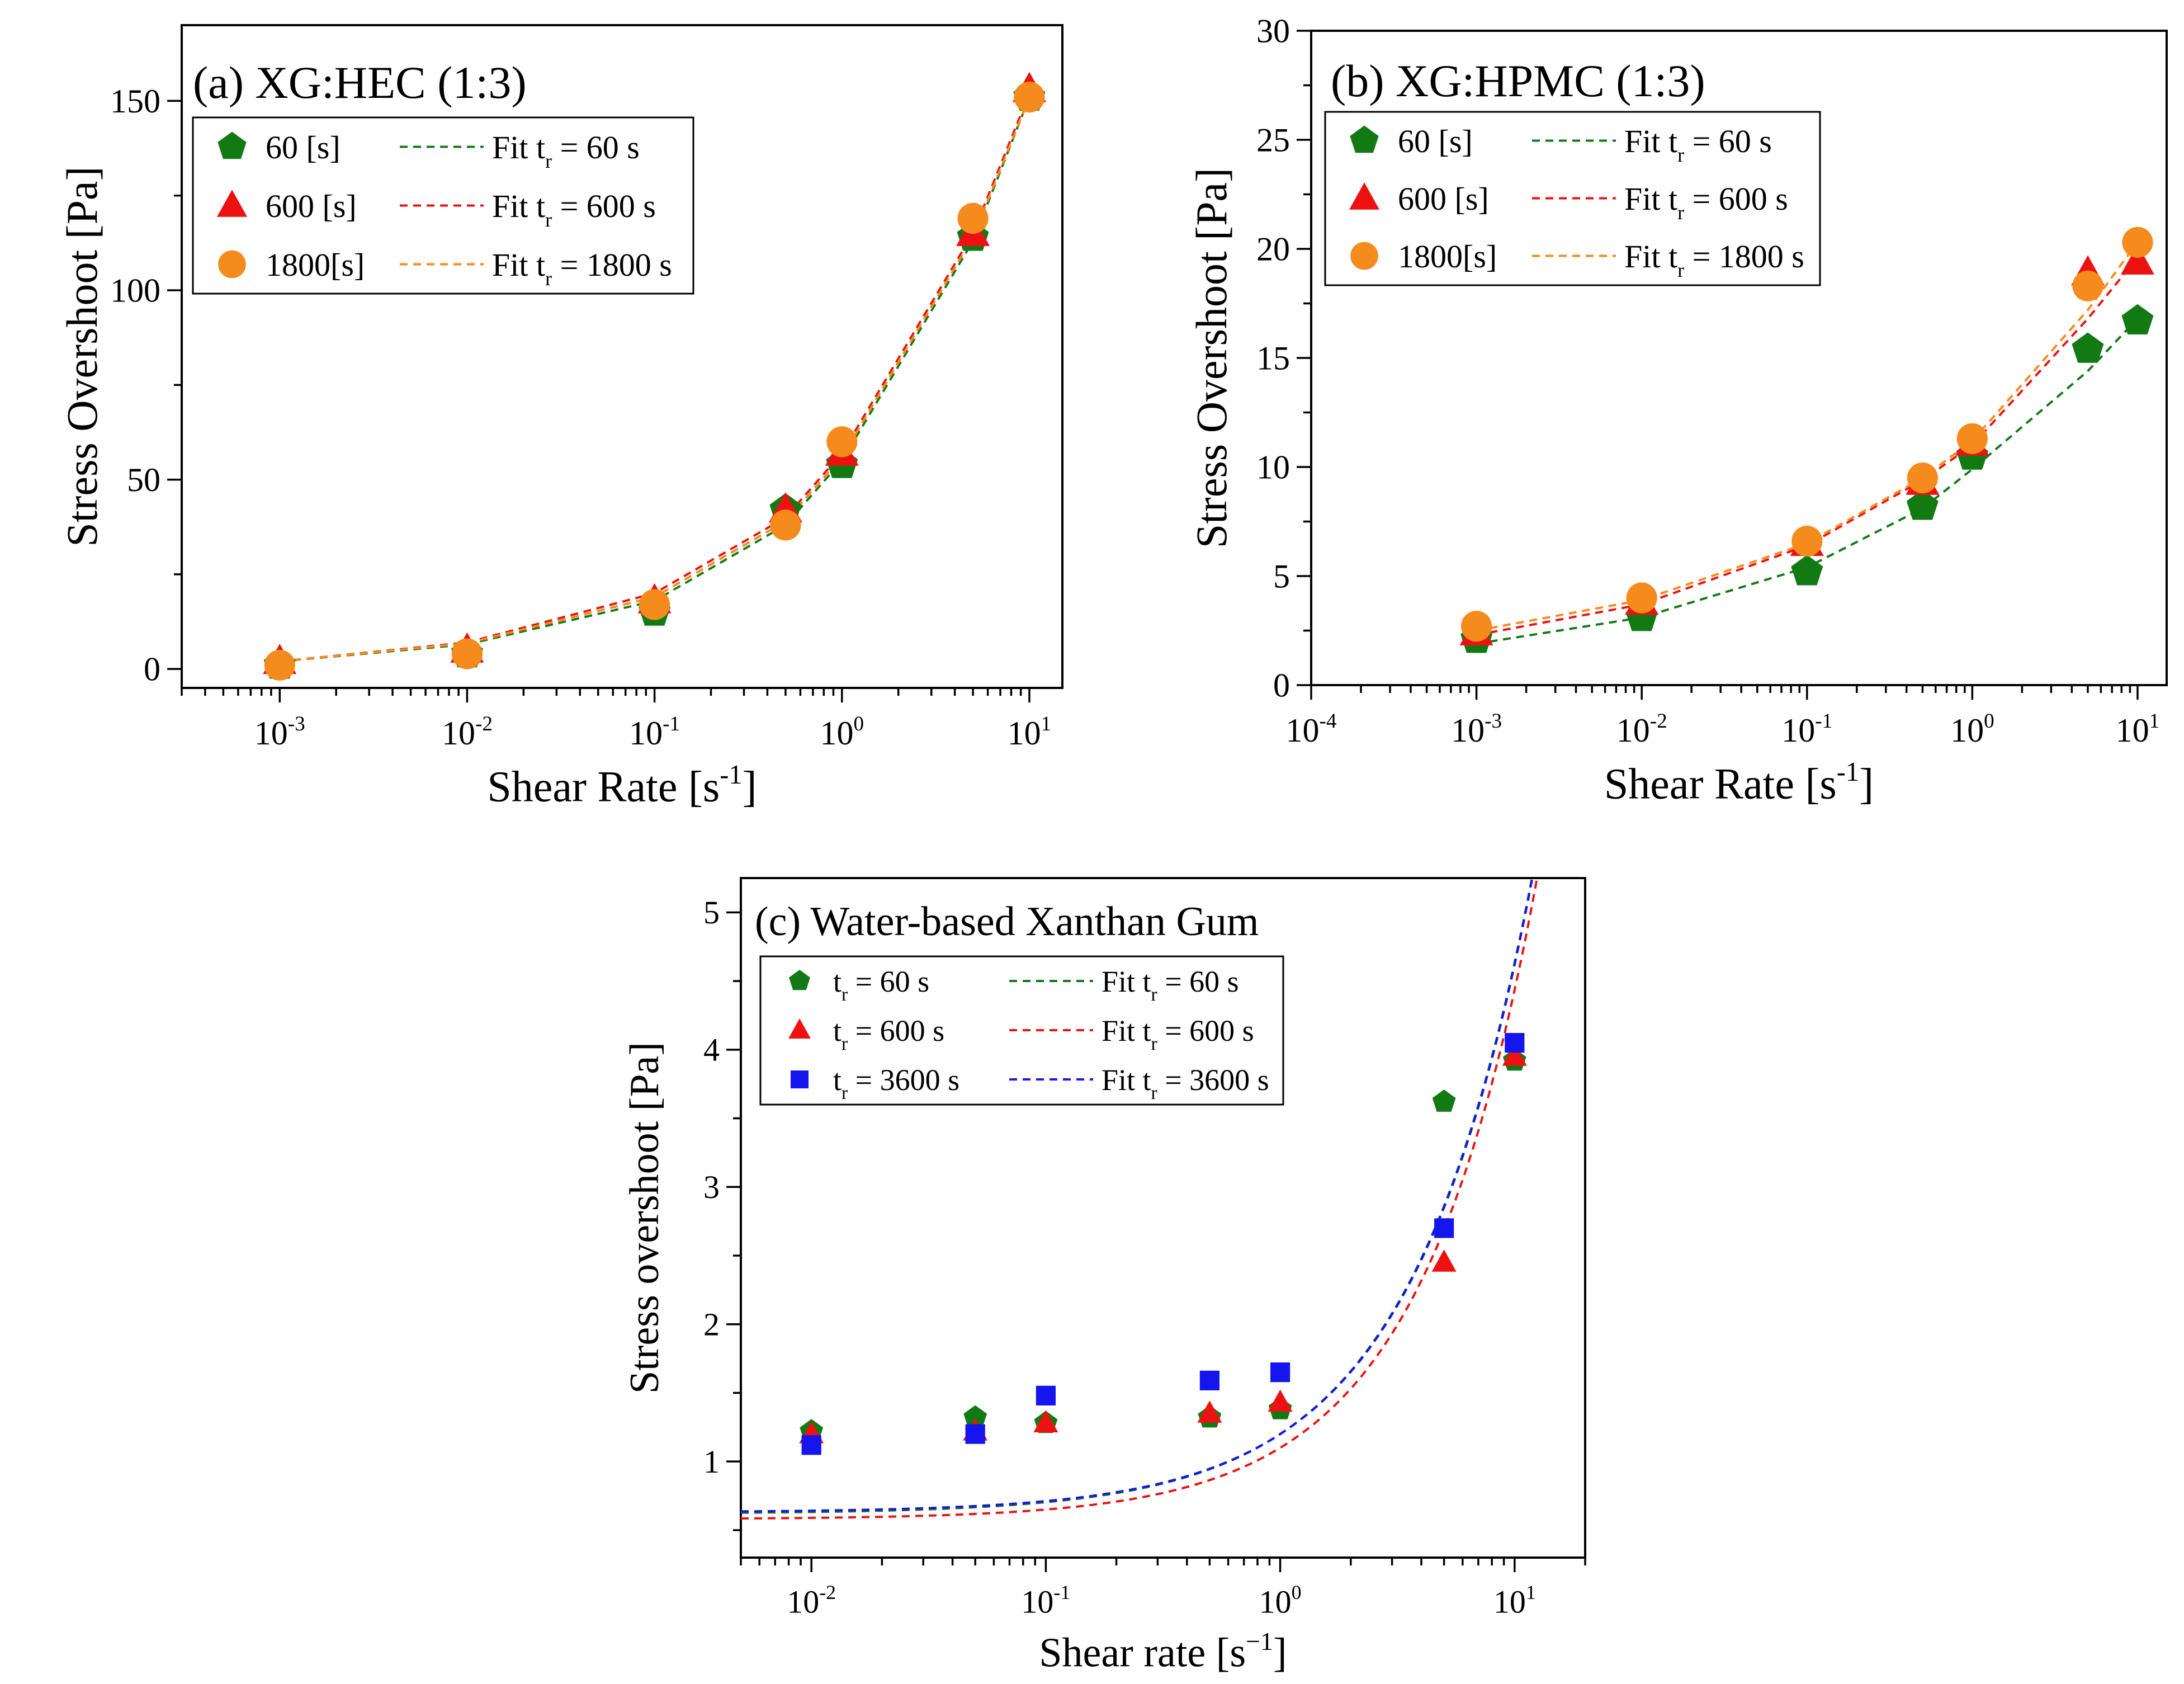 The height and width of the screenshot is (1684, 2184). I want to click on y-tick-label: 150, so click(135, 101).